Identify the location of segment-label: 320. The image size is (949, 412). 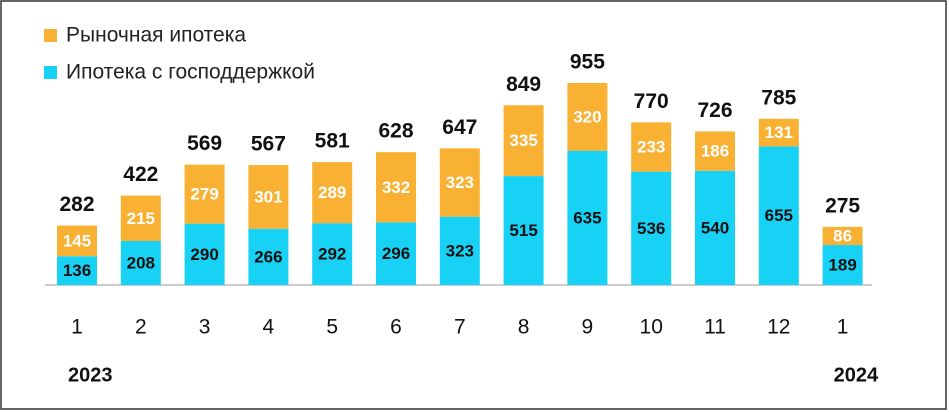
(587, 116).